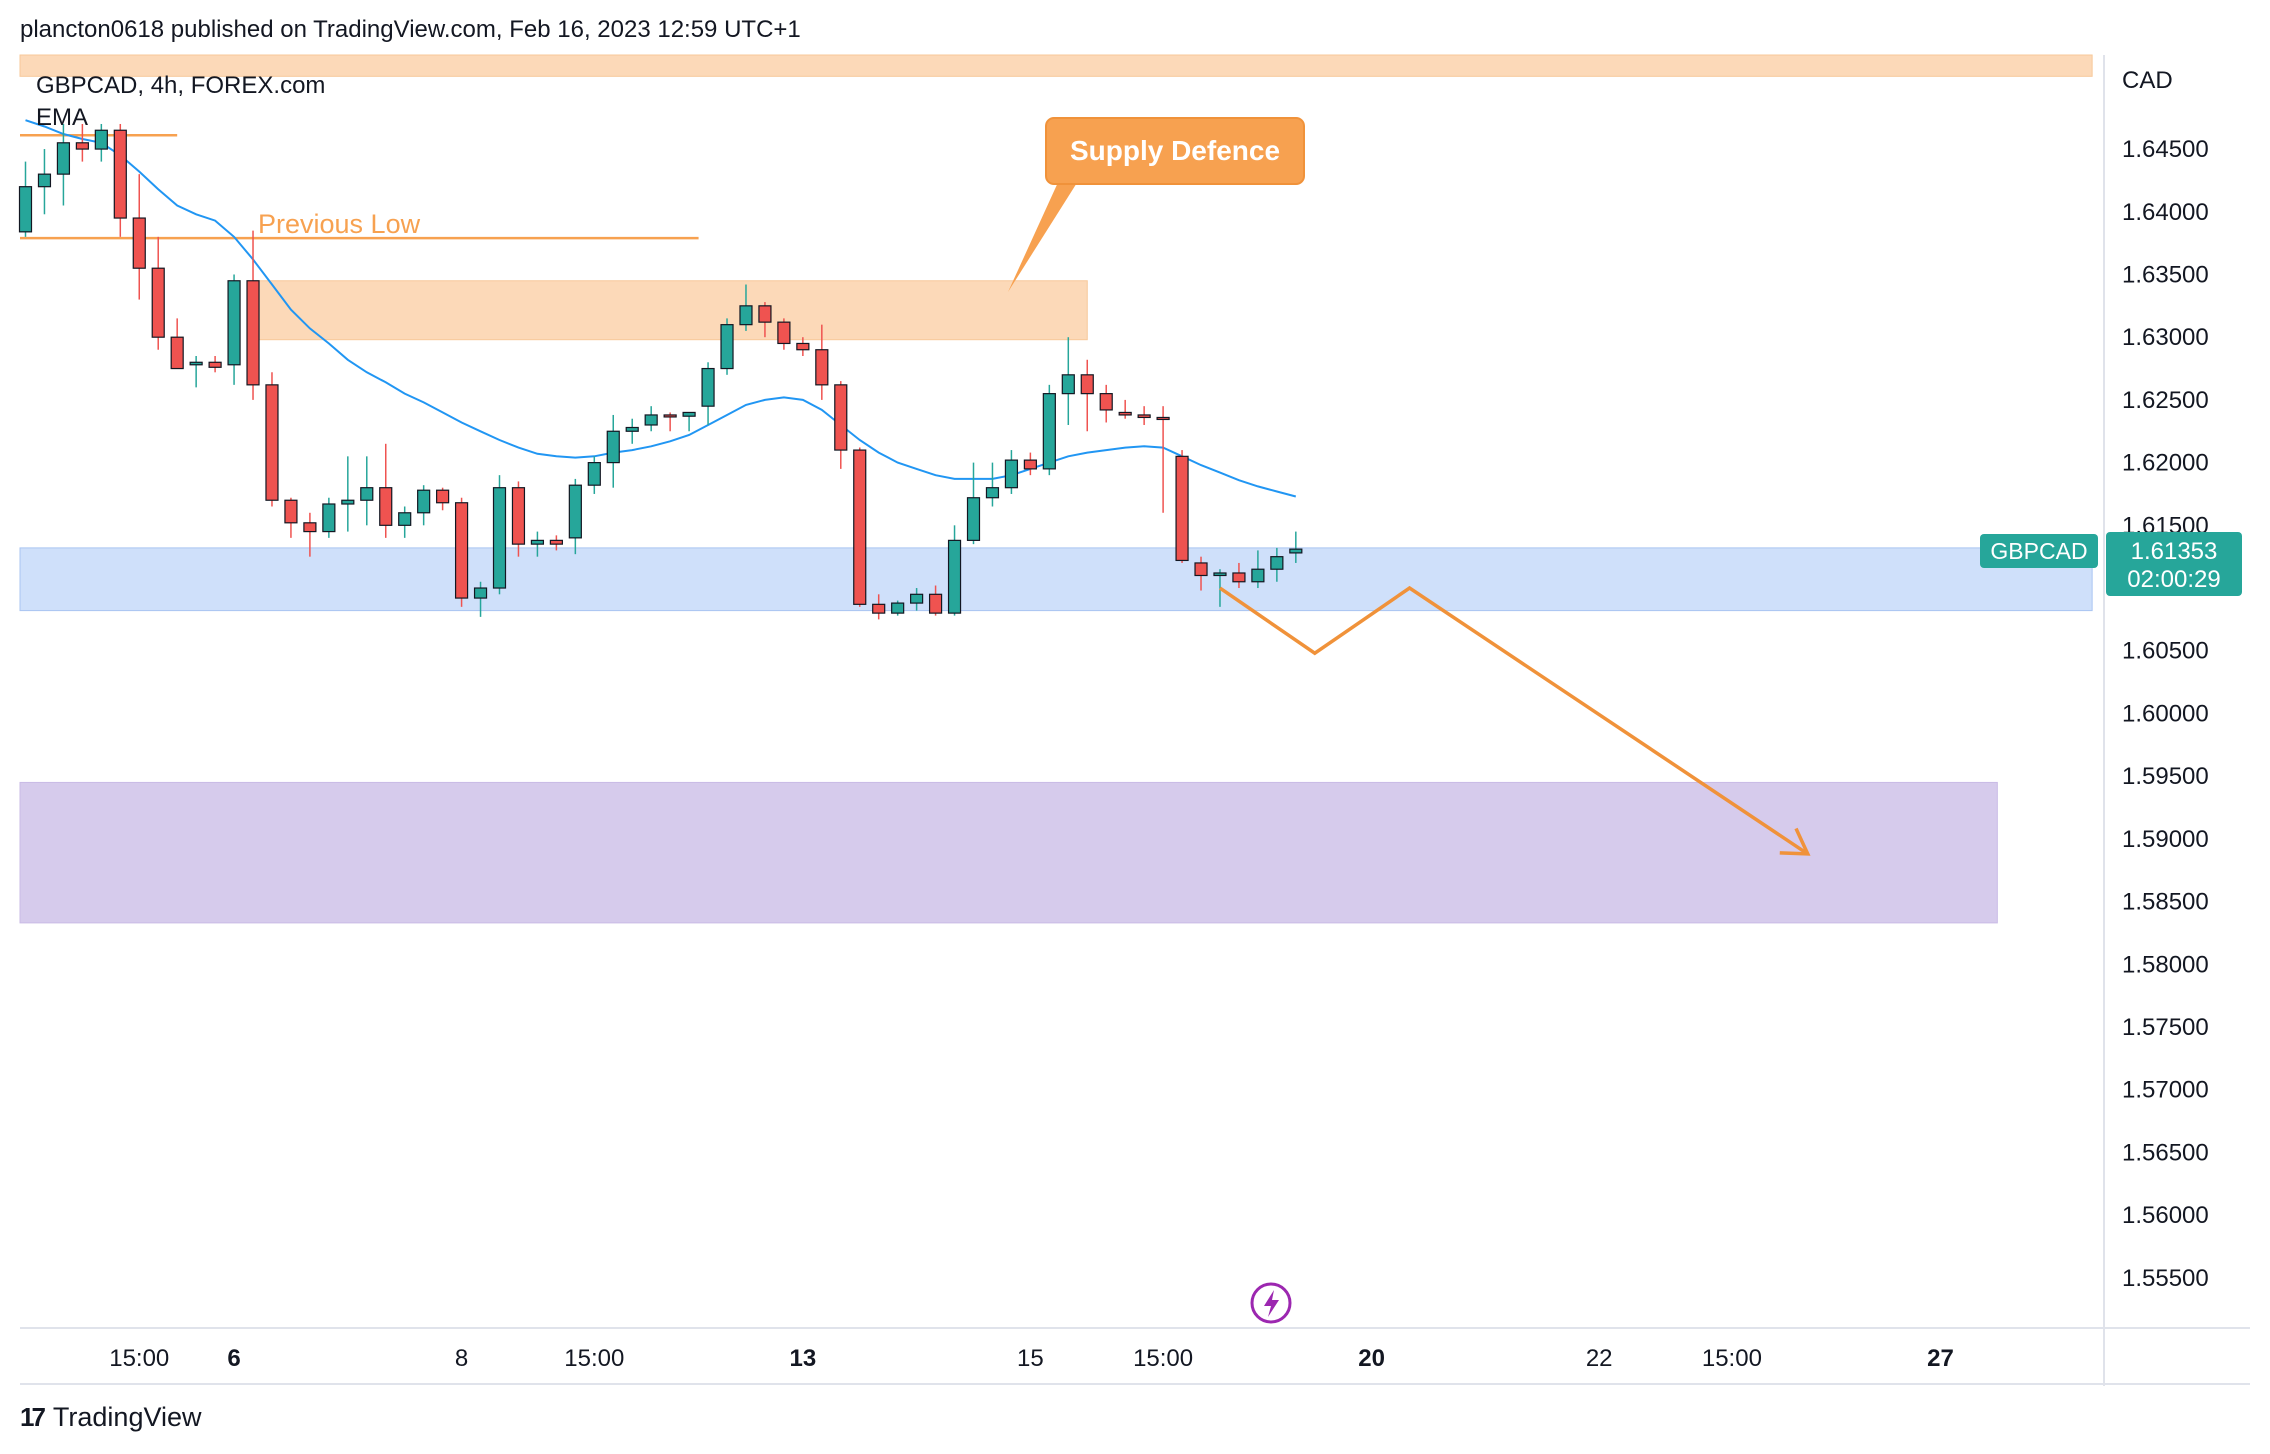 Image resolution: width=2270 pixels, height=1454 pixels. Describe the element at coordinates (2165, 1090) in the screenshot. I see `price-tick-label: 1.57000` at that location.